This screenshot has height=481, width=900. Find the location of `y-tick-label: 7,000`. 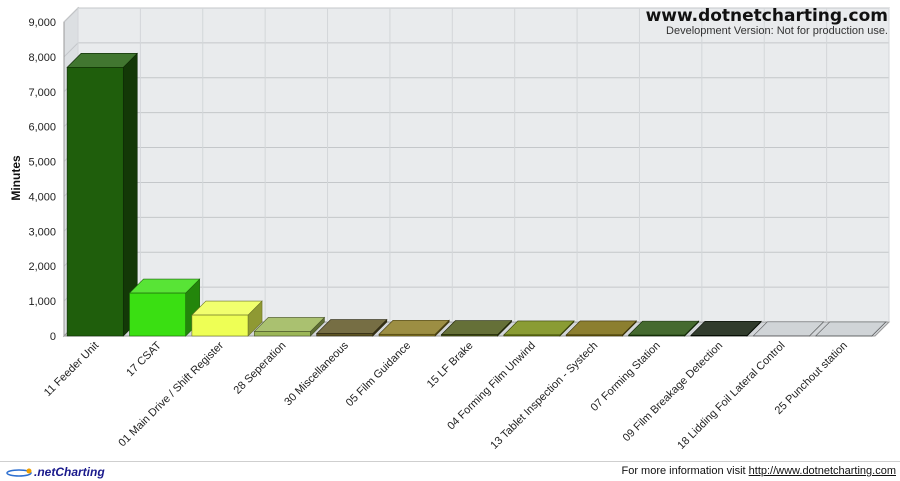

y-tick-label: 7,000 is located at coordinates (42, 93).